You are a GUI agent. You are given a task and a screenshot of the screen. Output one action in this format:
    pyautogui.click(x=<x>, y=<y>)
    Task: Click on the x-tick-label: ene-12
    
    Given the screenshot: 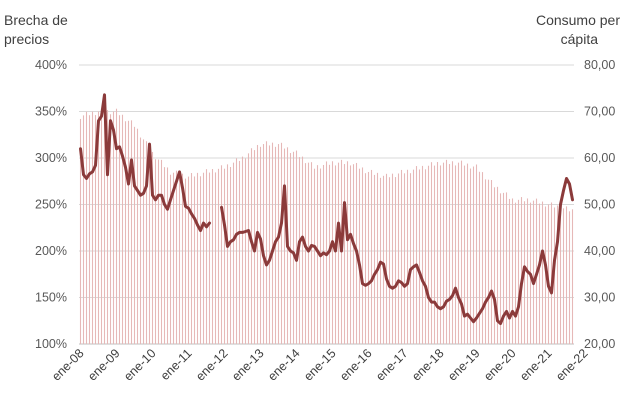 What is the action you would take?
    pyautogui.click(x=211, y=364)
    